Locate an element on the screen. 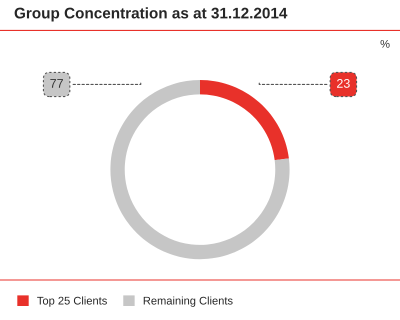 This screenshot has width=400, height=320. donut-slice is located at coordinates (244, 120).